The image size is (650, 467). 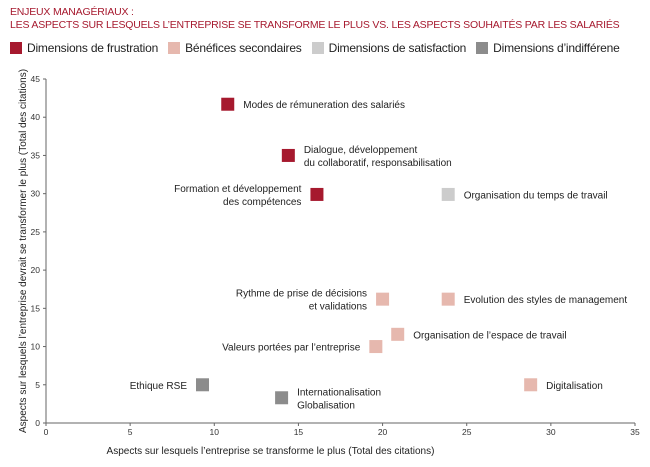 I want to click on data-point-label: Internationalisation, so click(x=339, y=392).